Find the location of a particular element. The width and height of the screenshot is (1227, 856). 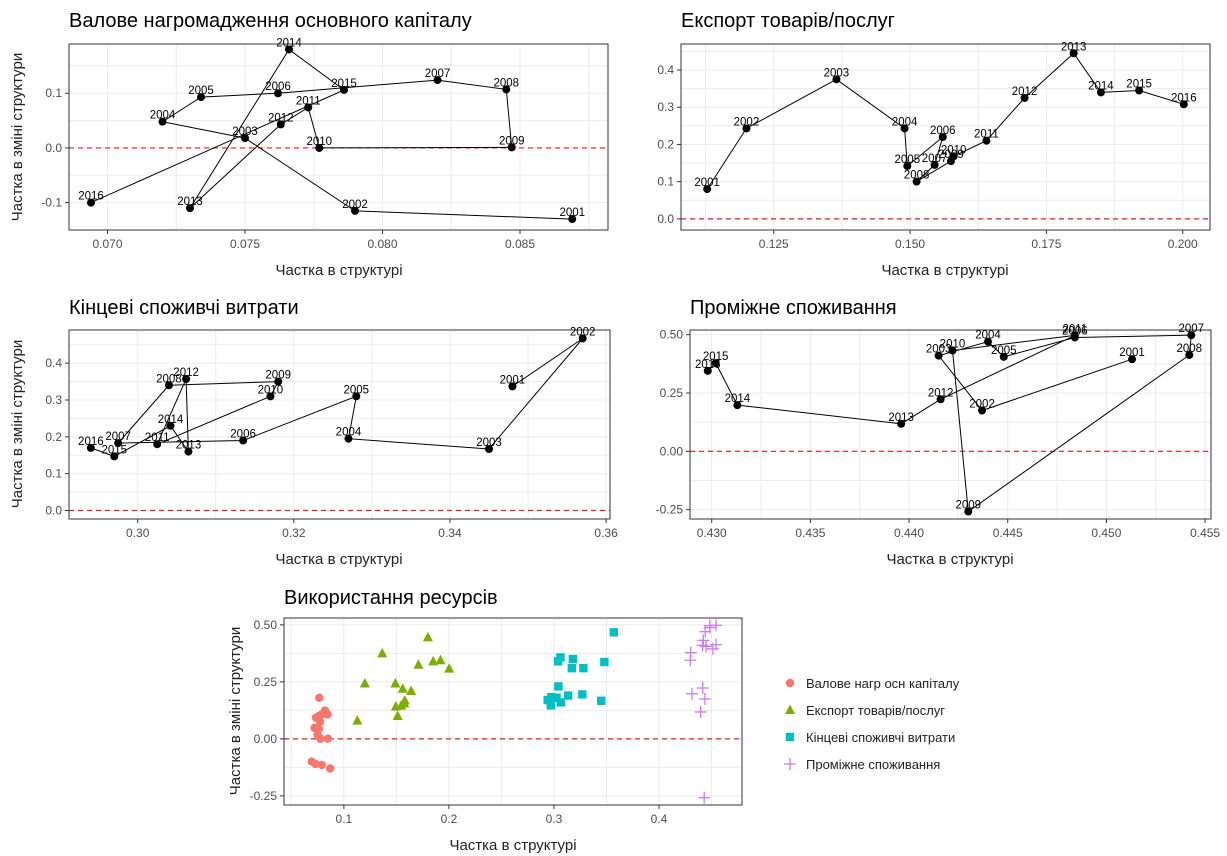

x-tick-label: 0.175 is located at coordinates (1046, 244).